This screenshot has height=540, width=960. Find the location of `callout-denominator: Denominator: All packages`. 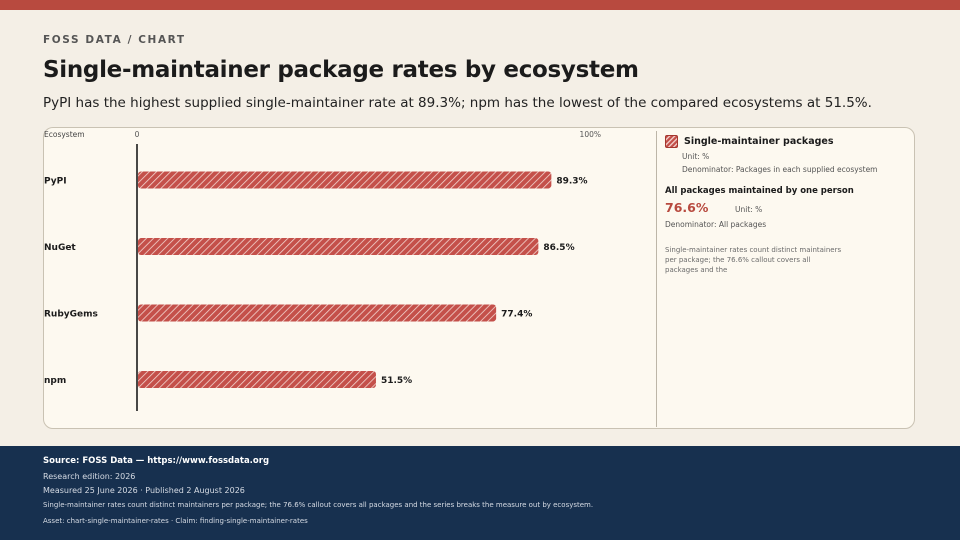

callout-denominator: Denominator: All packages is located at coordinates (716, 224).